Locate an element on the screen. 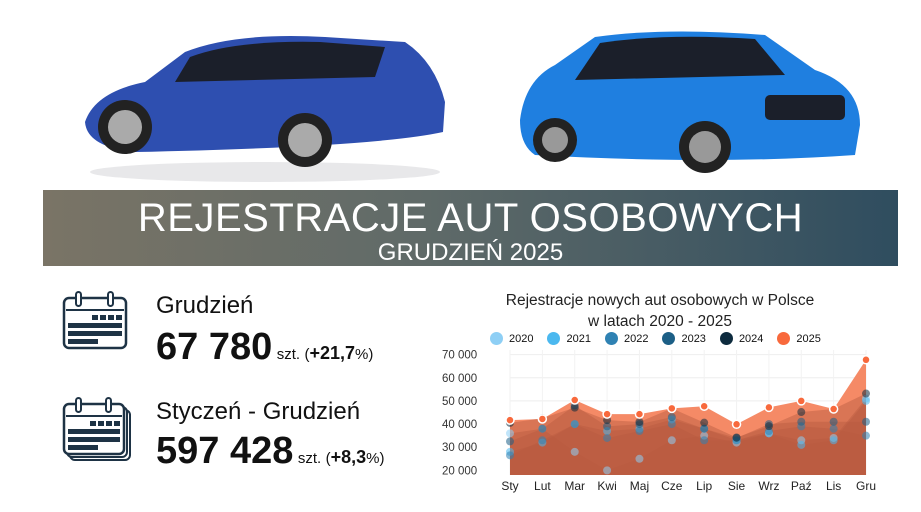 The width and height of the screenshot is (921, 512). stat-year-label: Styczeń - Grudzień is located at coordinates (258, 411).